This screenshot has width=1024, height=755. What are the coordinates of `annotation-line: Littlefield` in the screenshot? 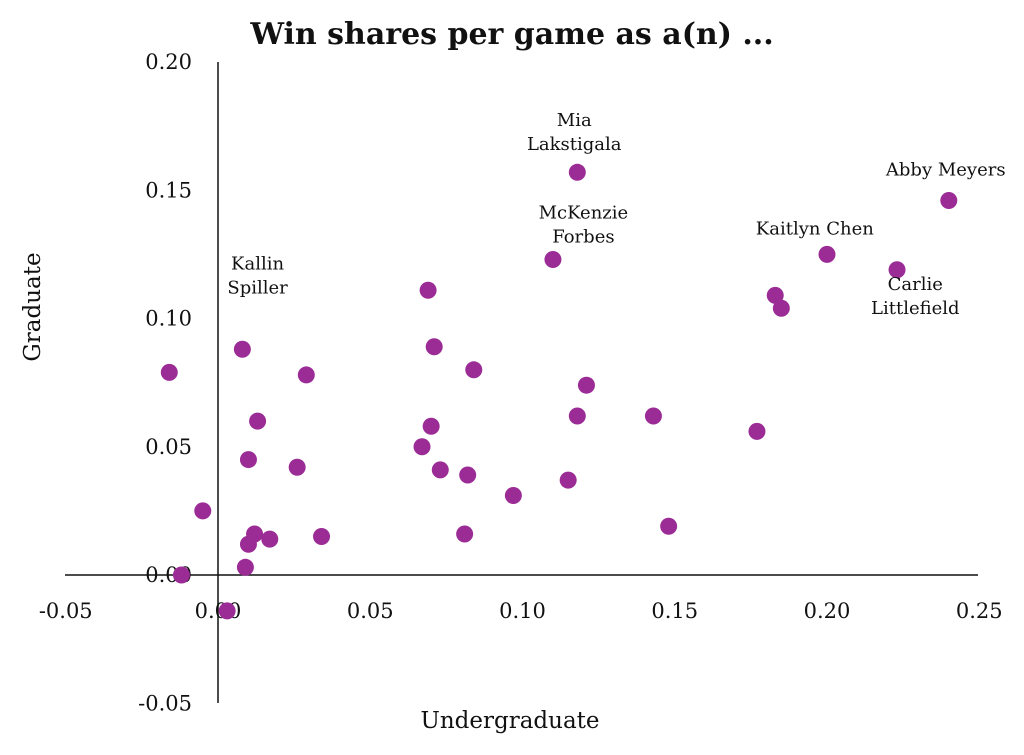 It's located at (915, 308).